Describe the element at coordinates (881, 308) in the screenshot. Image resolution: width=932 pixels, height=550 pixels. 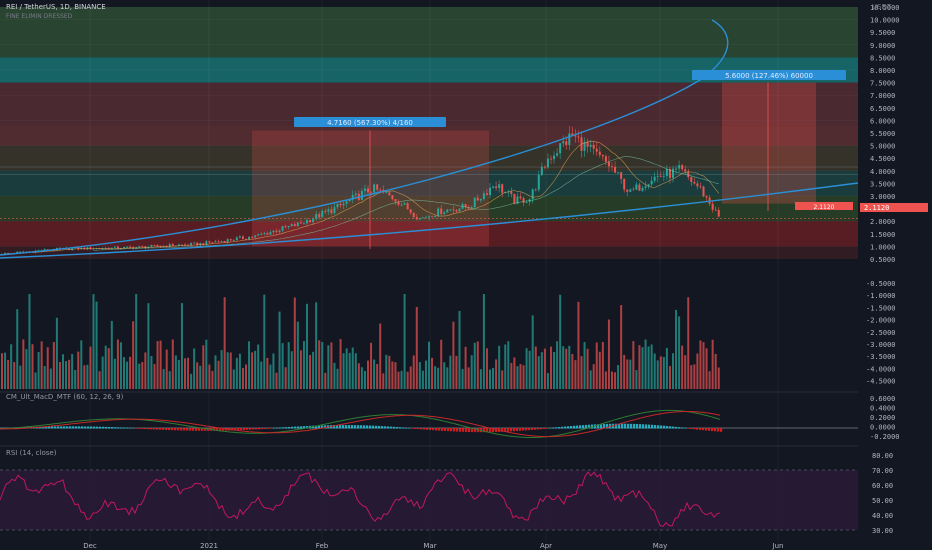
I see `volume-tick: -1.5000` at that location.